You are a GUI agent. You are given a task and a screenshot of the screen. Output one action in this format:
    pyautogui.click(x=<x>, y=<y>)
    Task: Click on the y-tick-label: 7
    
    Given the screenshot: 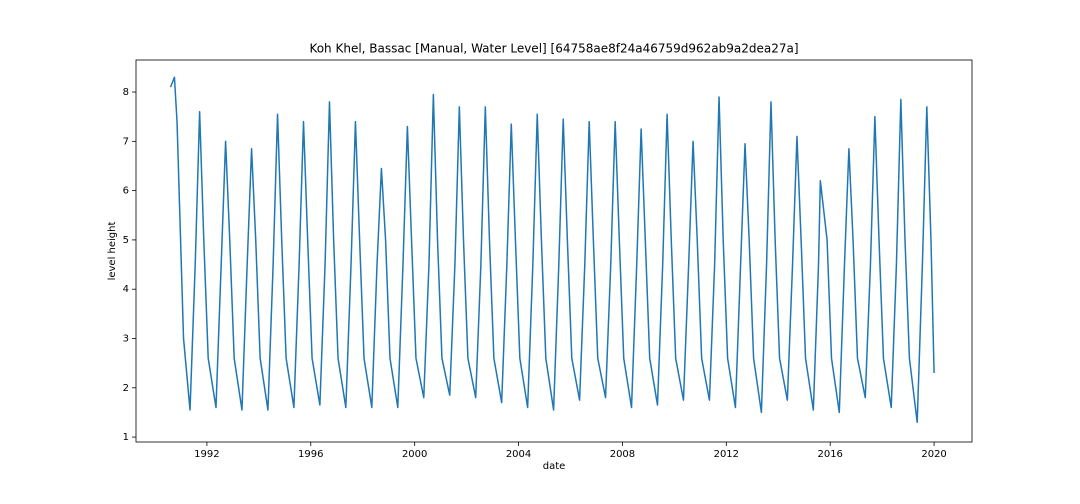 What is the action you would take?
    pyautogui.click(x=126, y=141)
    